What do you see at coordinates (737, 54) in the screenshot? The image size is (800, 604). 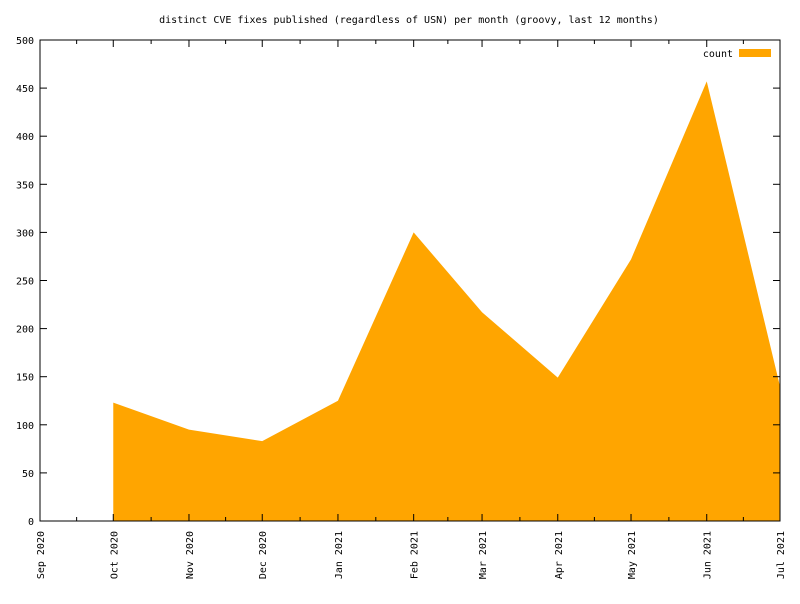 I see `legend: count` at bounding box center [737, 54].